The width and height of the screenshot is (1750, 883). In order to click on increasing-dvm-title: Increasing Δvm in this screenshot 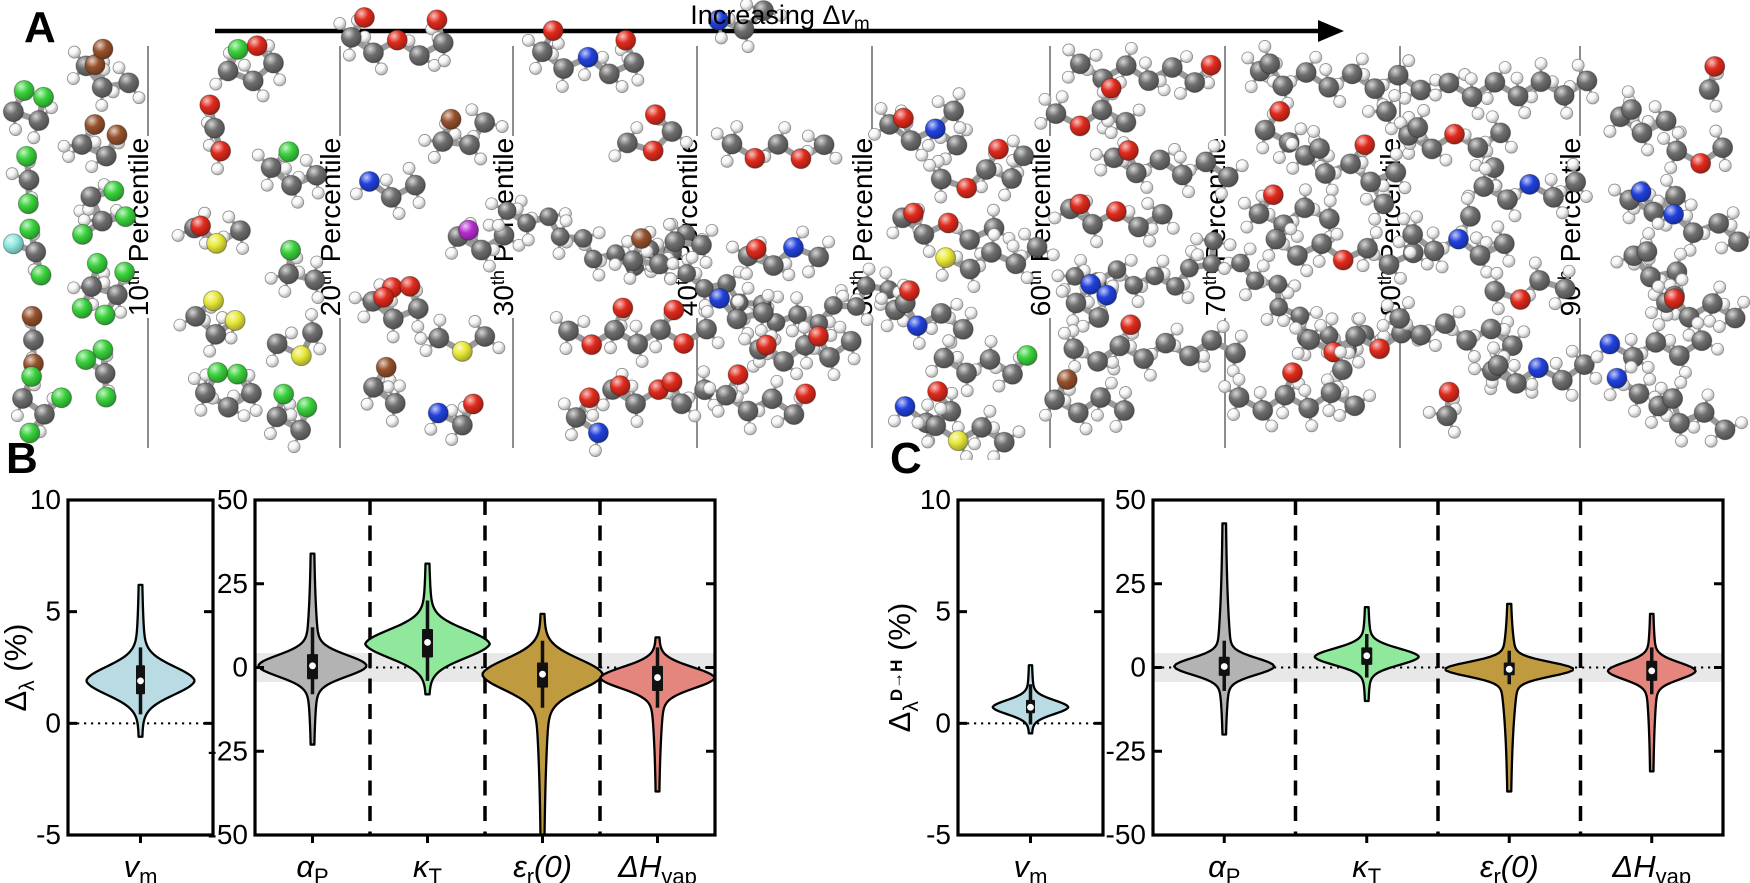, I will do `click(780, 20)`.